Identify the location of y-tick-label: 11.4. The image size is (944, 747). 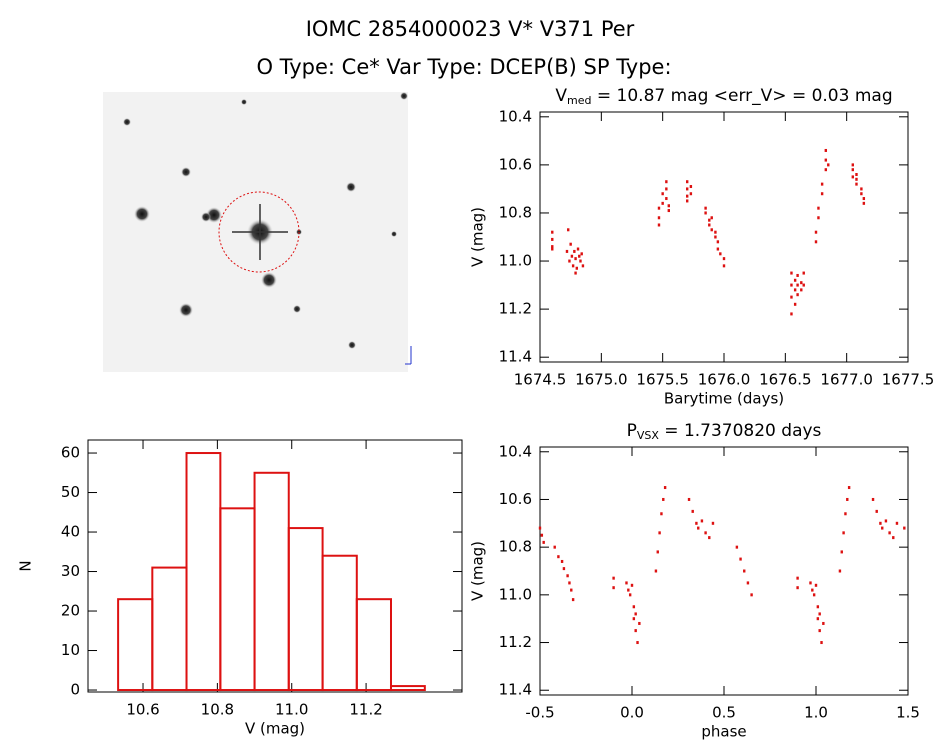
(515, 357).